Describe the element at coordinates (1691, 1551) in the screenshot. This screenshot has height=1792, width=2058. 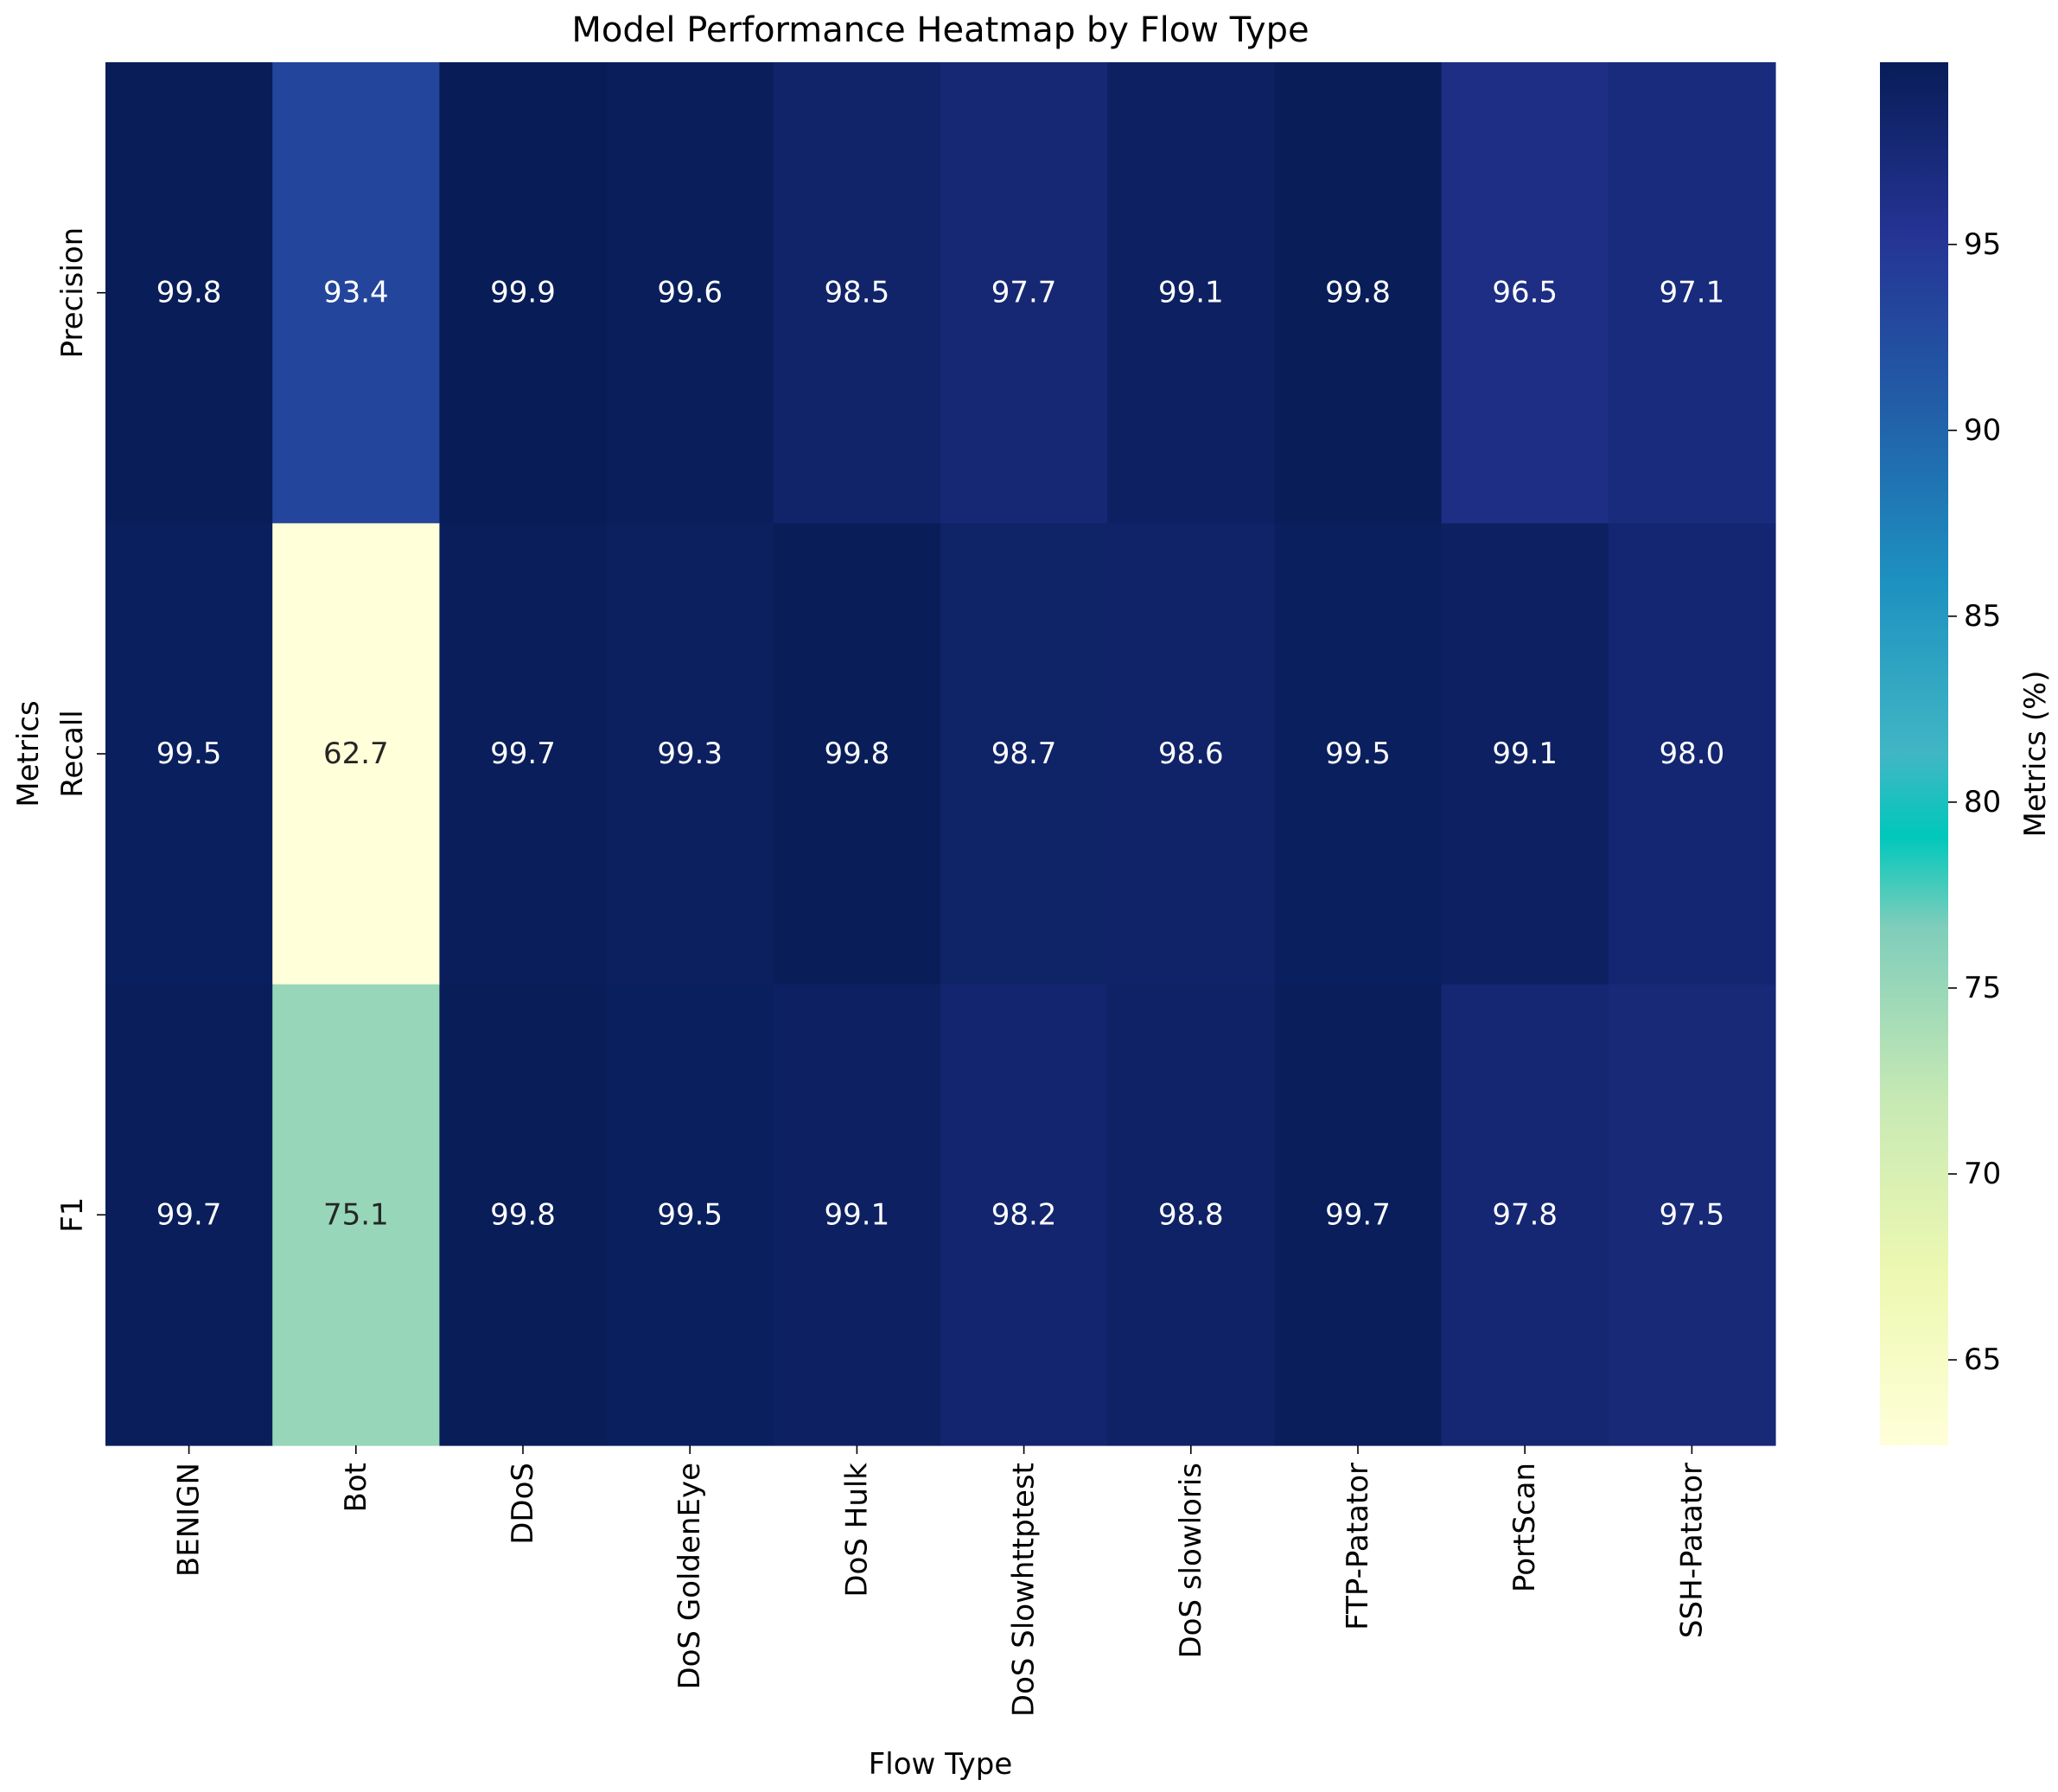
I see `x-tick-label-ssh-patator: SSH-Patator` at that location.